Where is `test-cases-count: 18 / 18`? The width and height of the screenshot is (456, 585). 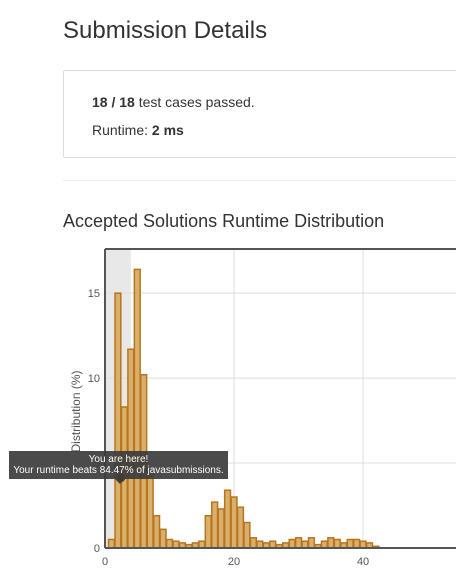 test-cases-count: 18 / 18 is located at coordinates (113, 102).